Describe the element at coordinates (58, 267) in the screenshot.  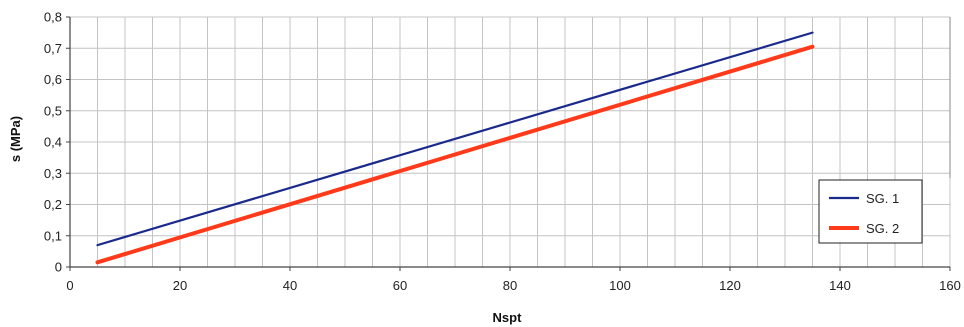
I see `y-tick-label: 0` at that location.